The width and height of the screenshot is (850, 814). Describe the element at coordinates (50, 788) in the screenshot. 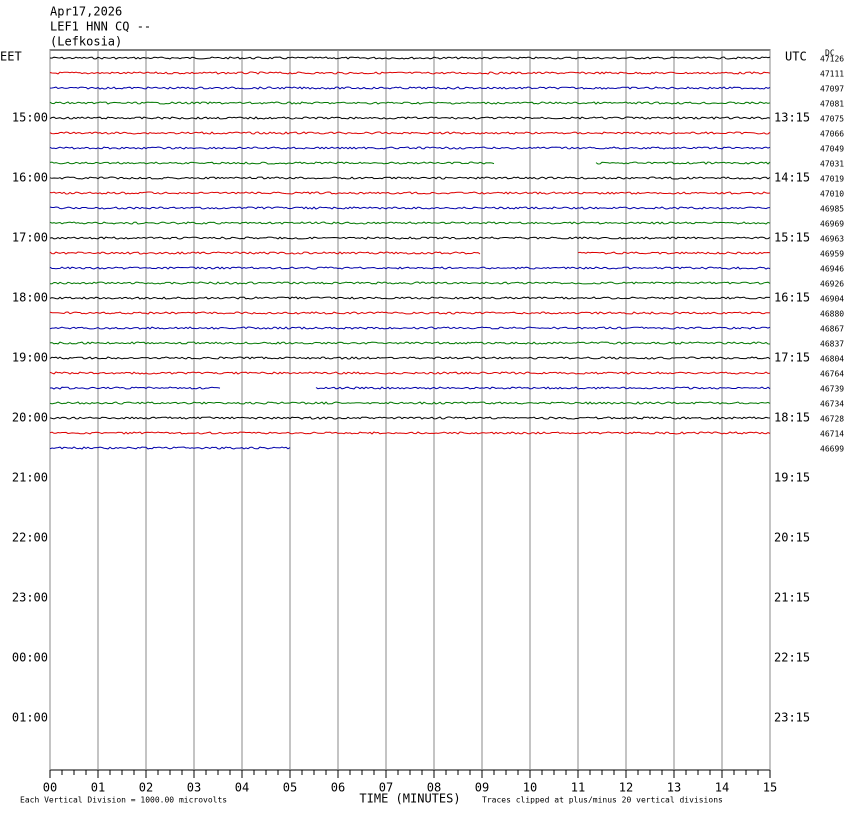

I see `x-tick-label: 00` at that location.